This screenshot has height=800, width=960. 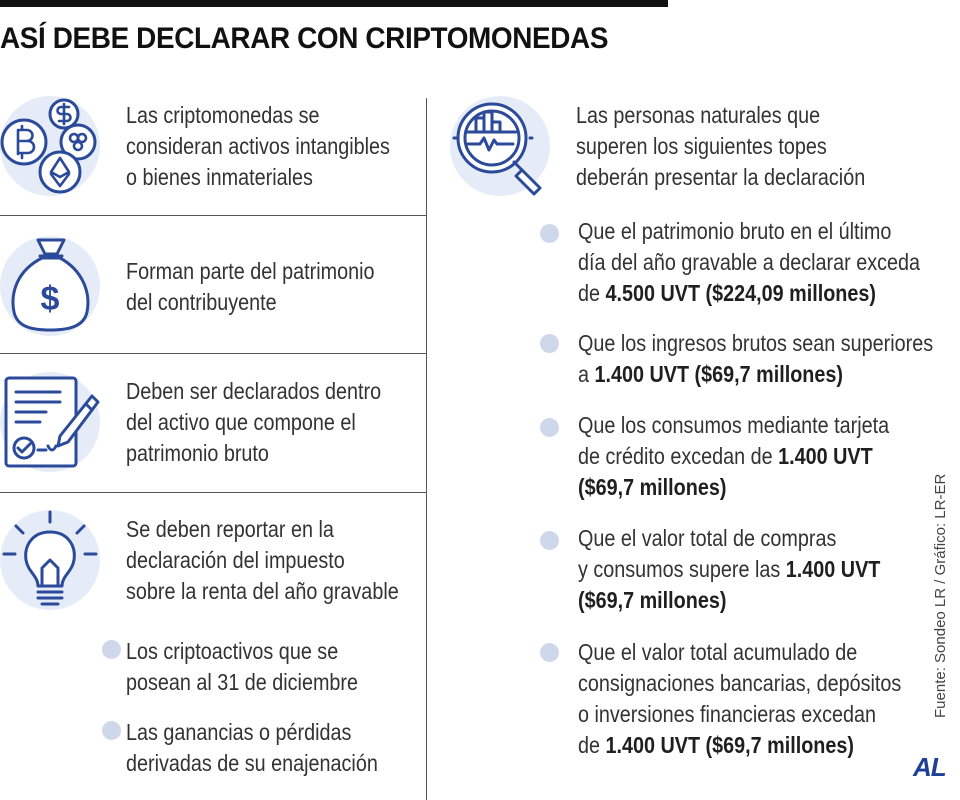 I want to click on block-text-line: del activo que compone el, so click(x=241, y=422).